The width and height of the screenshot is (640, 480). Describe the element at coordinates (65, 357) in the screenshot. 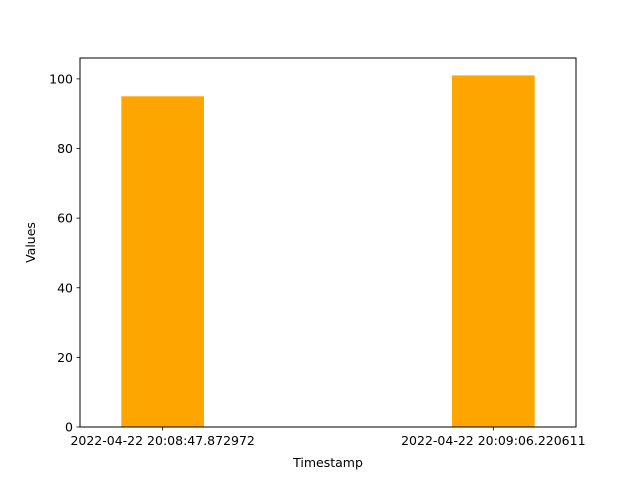

I see `y-tick-label-1: 20` at that location.